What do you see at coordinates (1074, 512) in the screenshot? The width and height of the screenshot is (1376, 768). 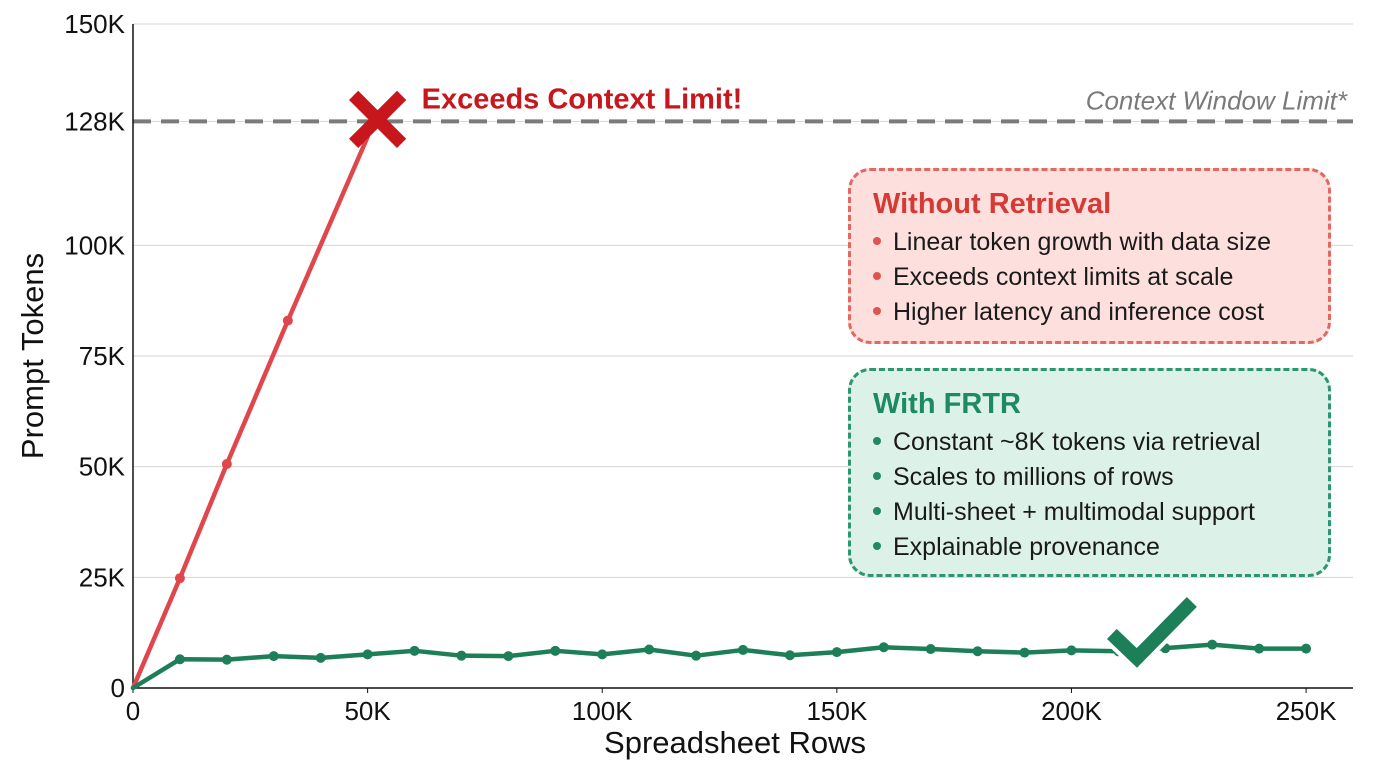 I see `list-item-text: Multi-sheet + multimodal support` at bounding box center [1074, 512].